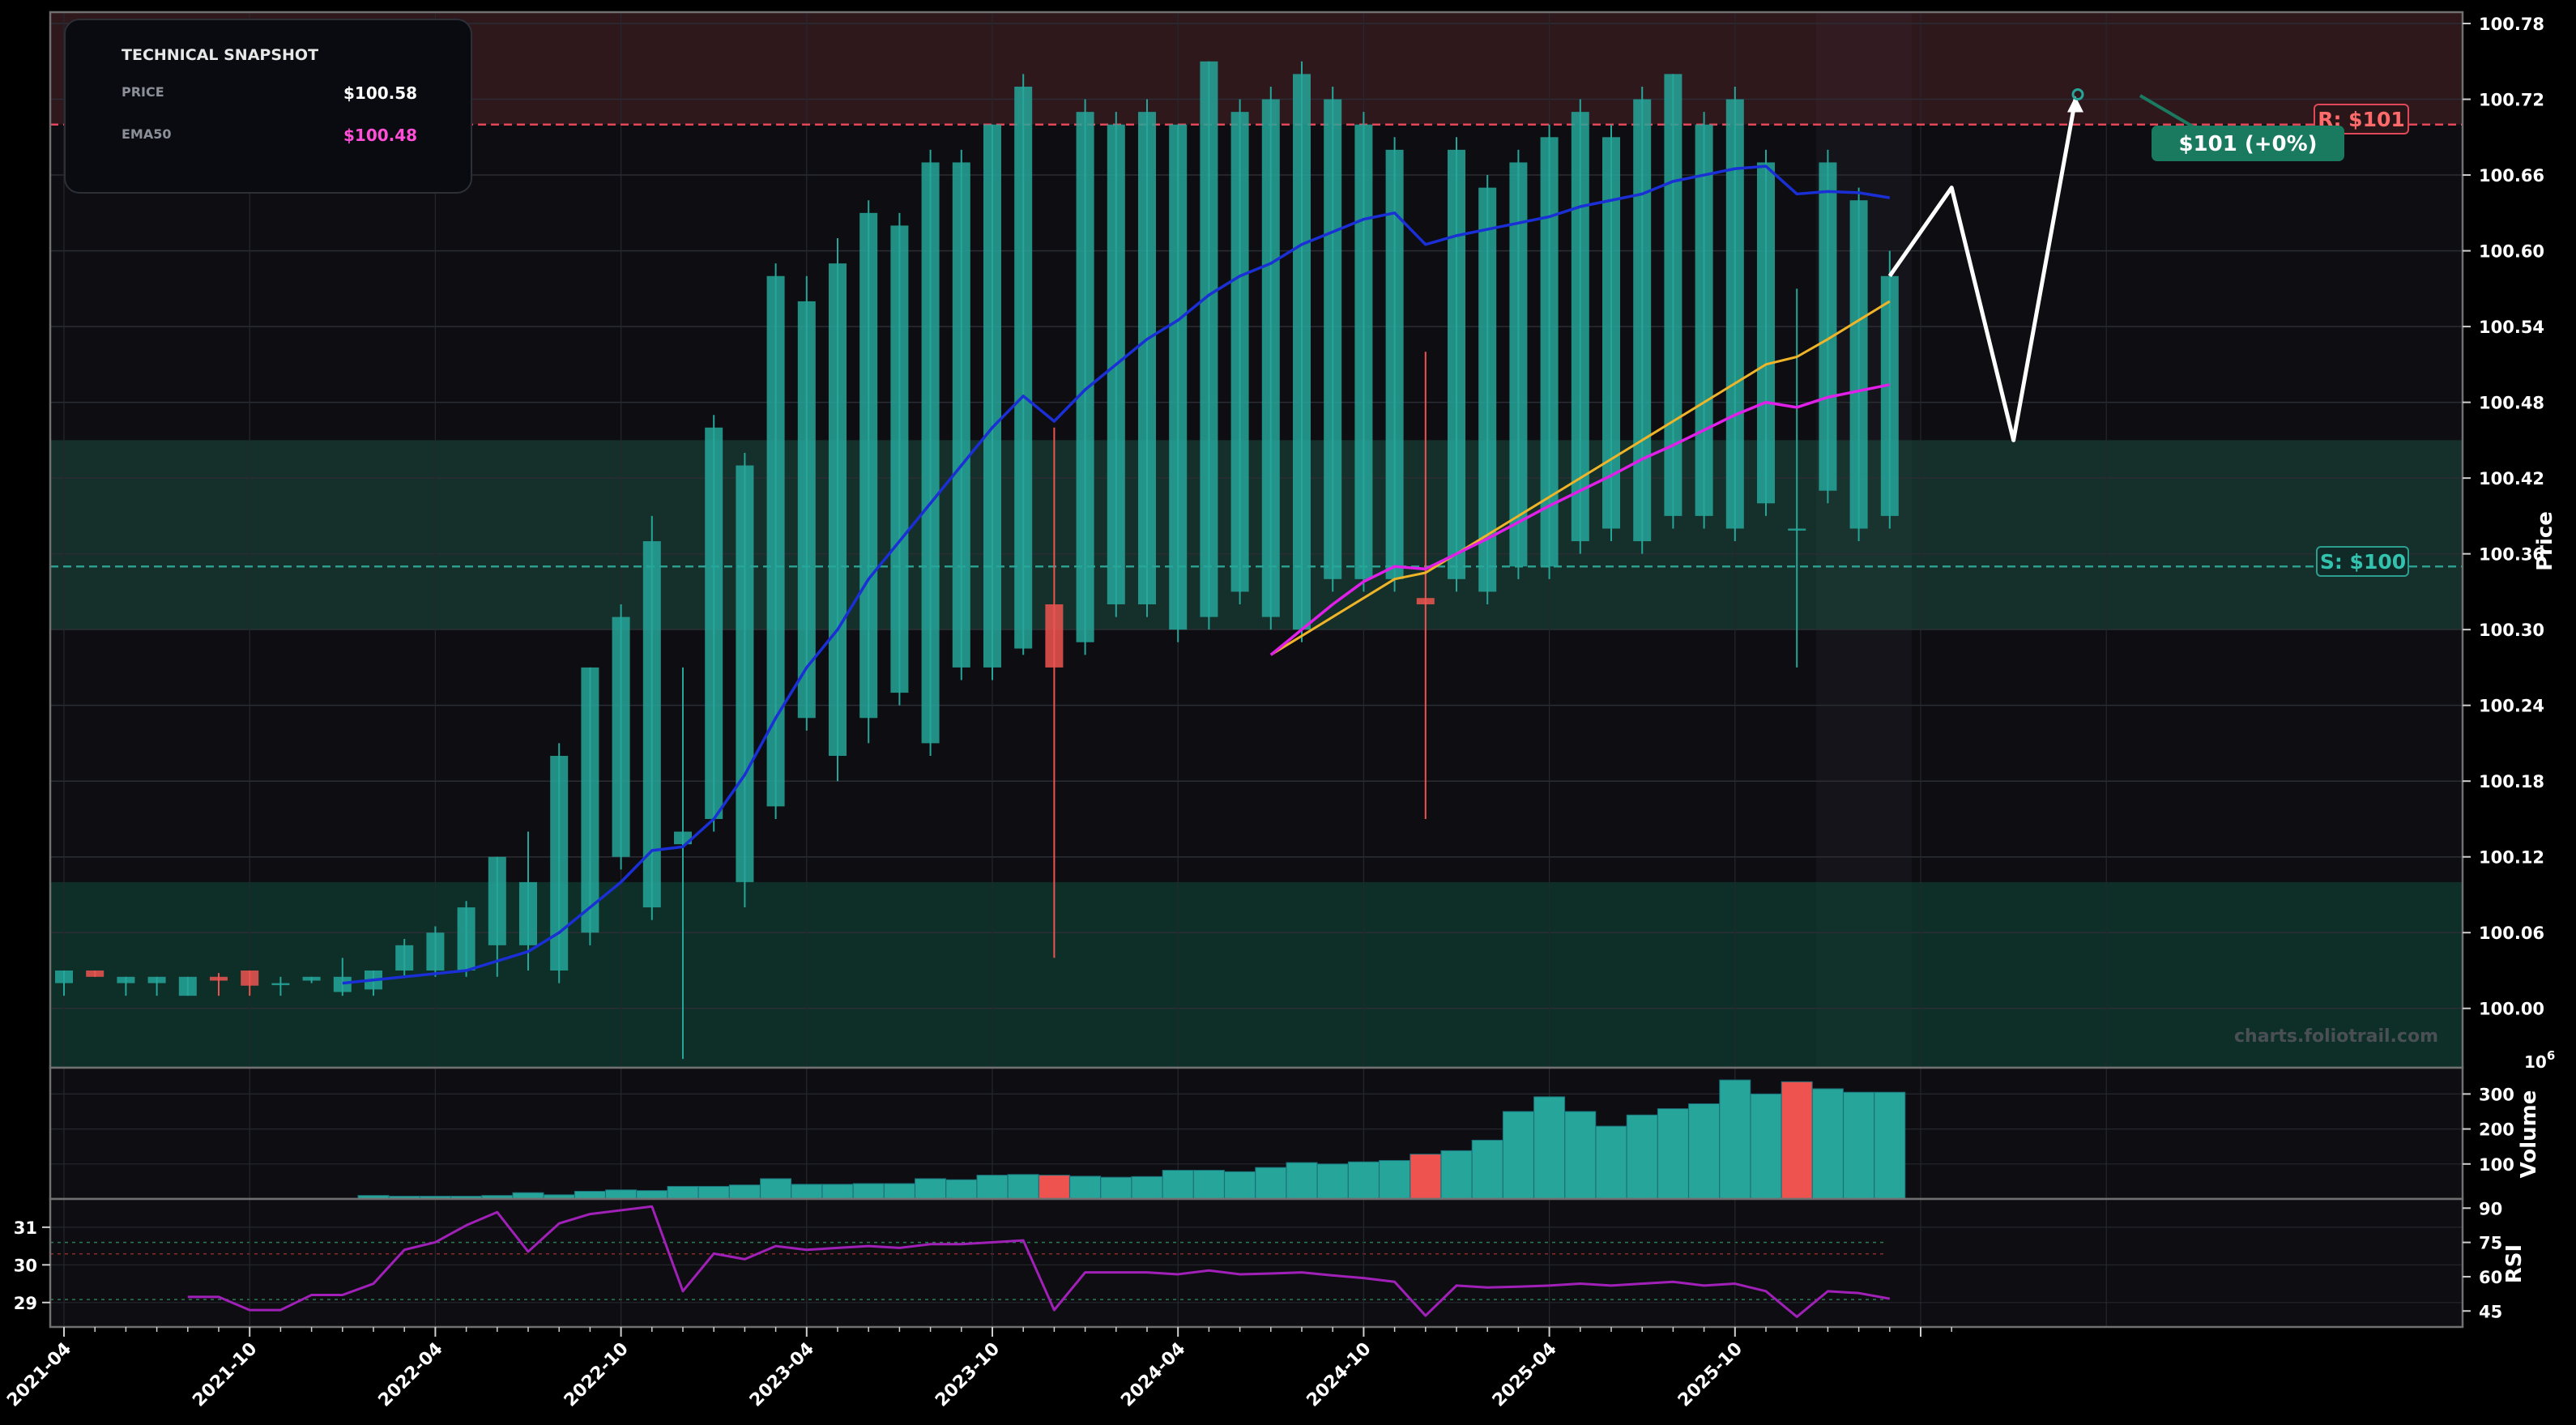 Image resolution: width=2576 pixels, height=1425 pixels. I want to click on price-tick-label: 100.48, so click(2512, 404).